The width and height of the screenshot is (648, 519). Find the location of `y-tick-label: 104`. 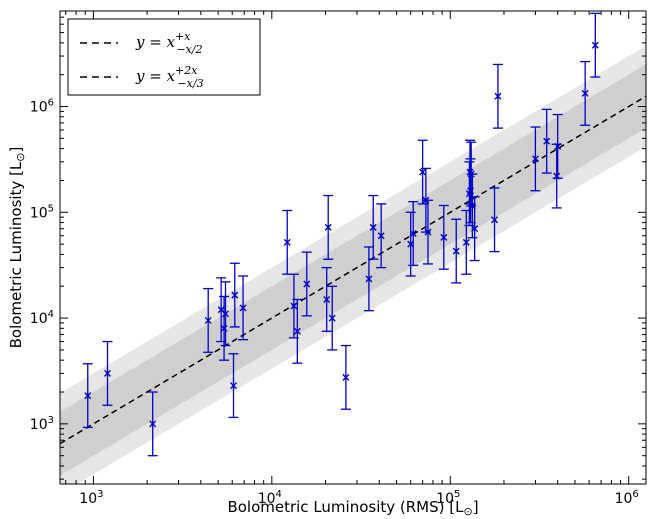

y-tick-label: 104 is located at coordinates (42, 318).